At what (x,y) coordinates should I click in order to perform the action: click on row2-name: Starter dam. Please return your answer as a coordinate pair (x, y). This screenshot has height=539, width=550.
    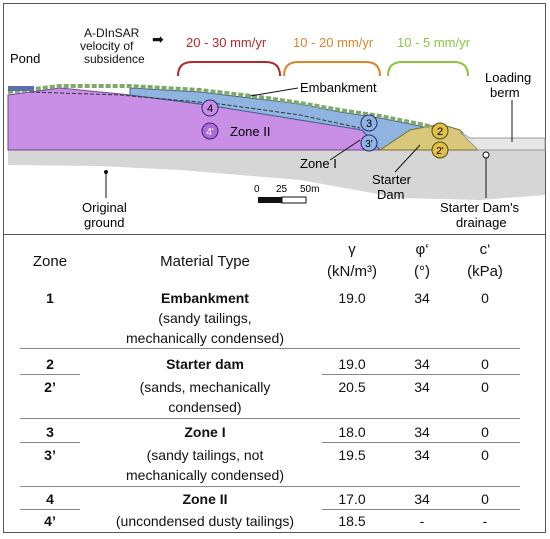
    Looking at the image, I should click on (205, 364).